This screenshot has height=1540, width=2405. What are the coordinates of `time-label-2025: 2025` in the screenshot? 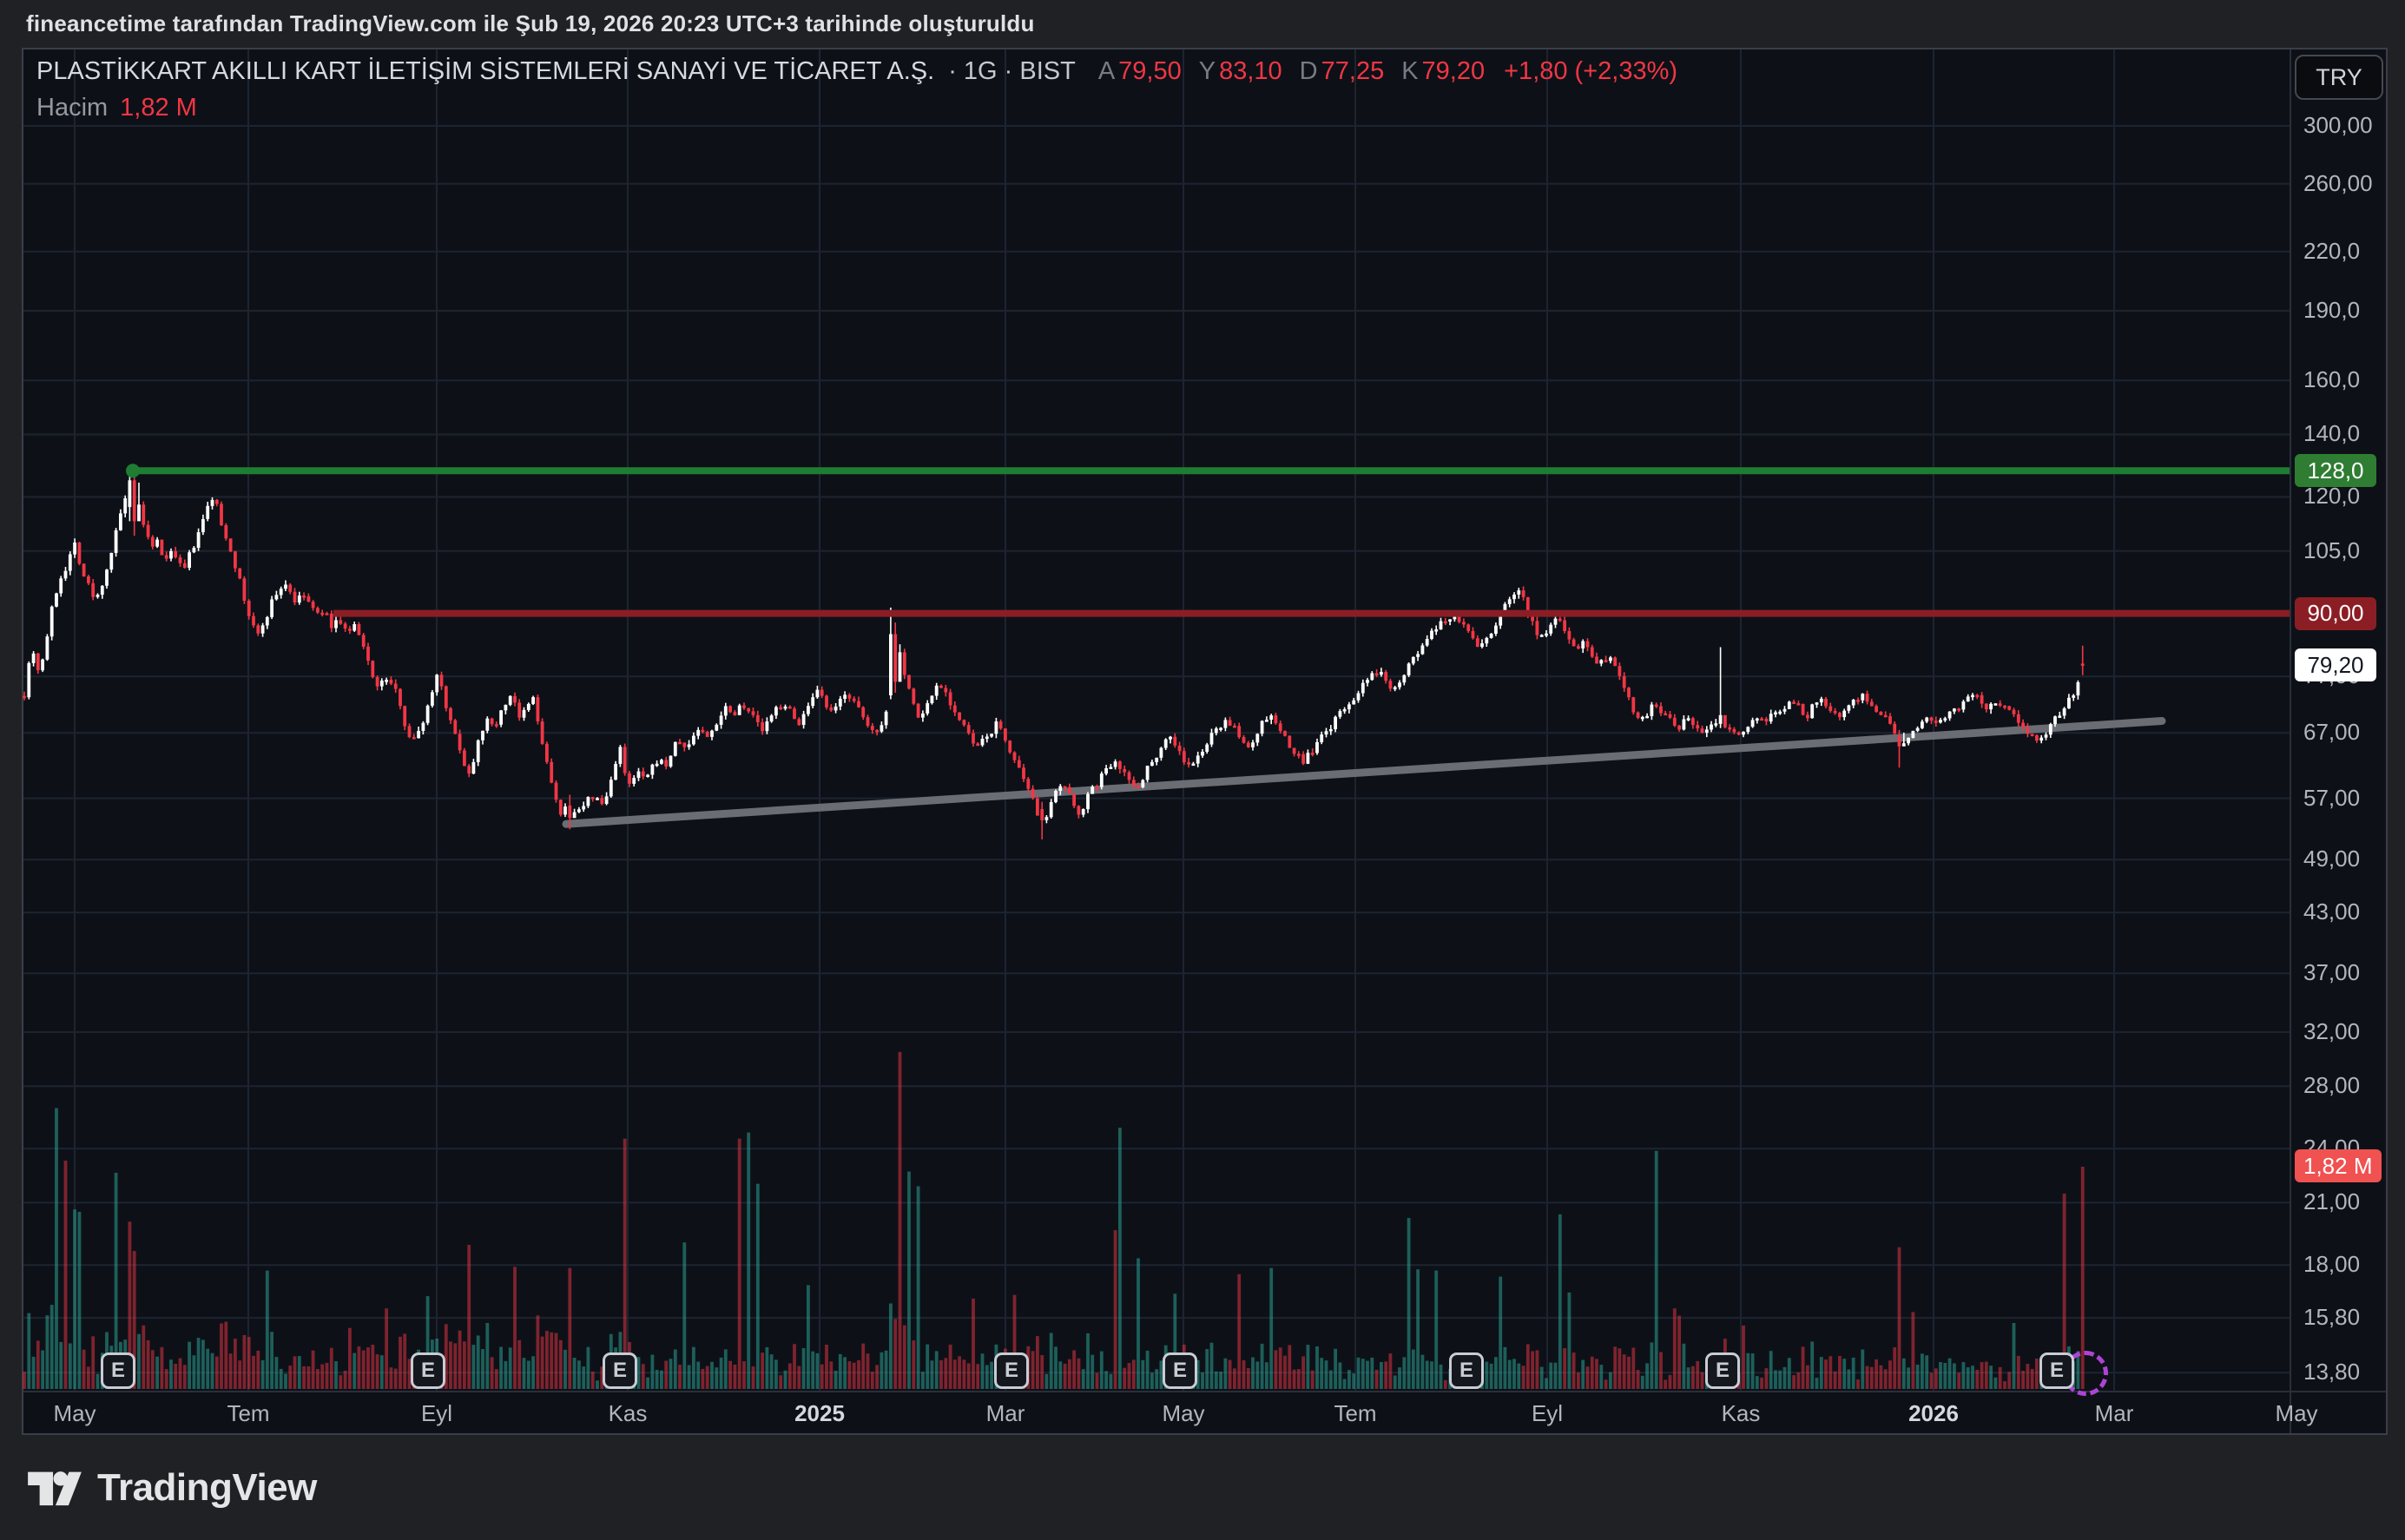 It's located at (819, 1413).